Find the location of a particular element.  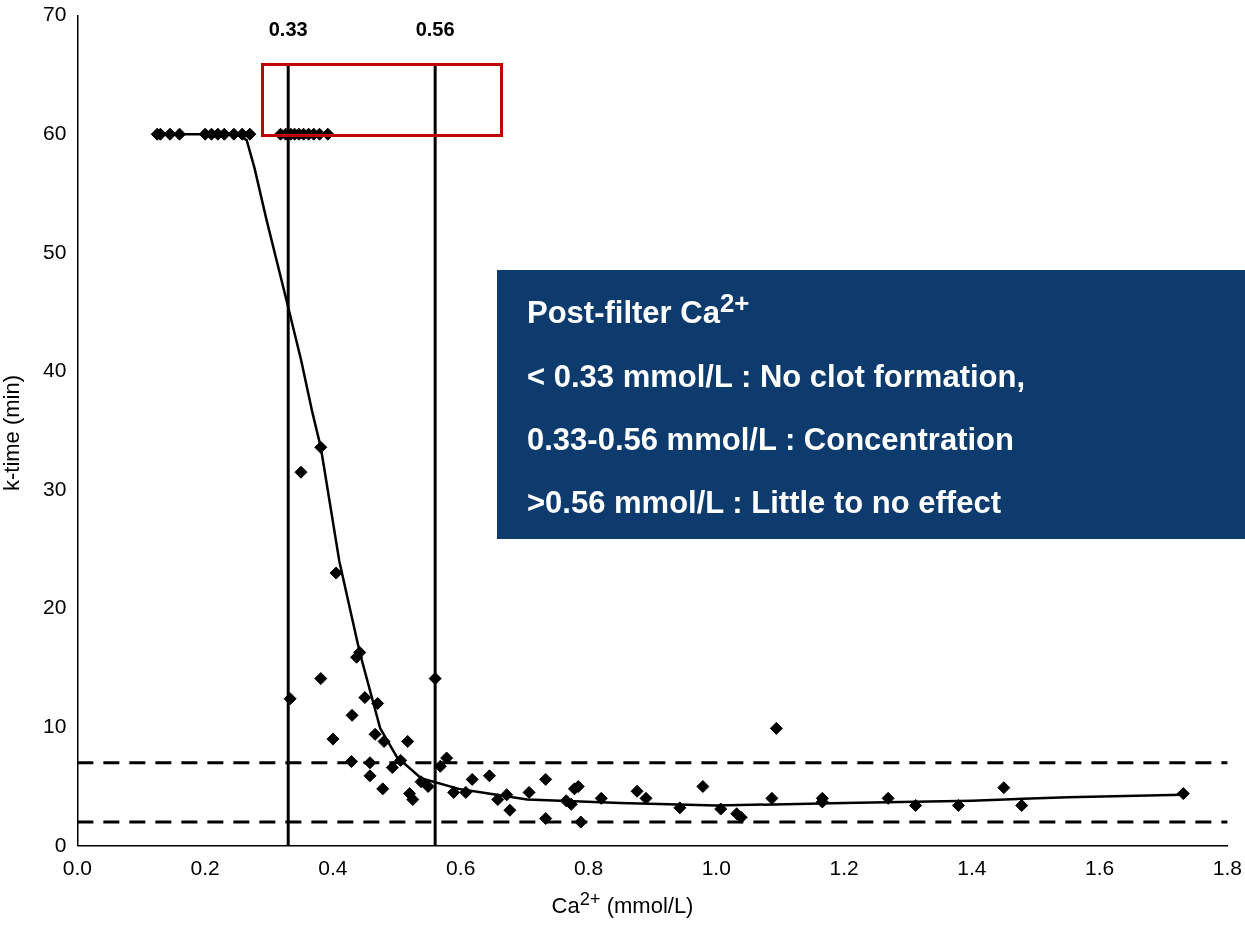

x-tick-label: 1.2 is located at coordinates (844, 868).